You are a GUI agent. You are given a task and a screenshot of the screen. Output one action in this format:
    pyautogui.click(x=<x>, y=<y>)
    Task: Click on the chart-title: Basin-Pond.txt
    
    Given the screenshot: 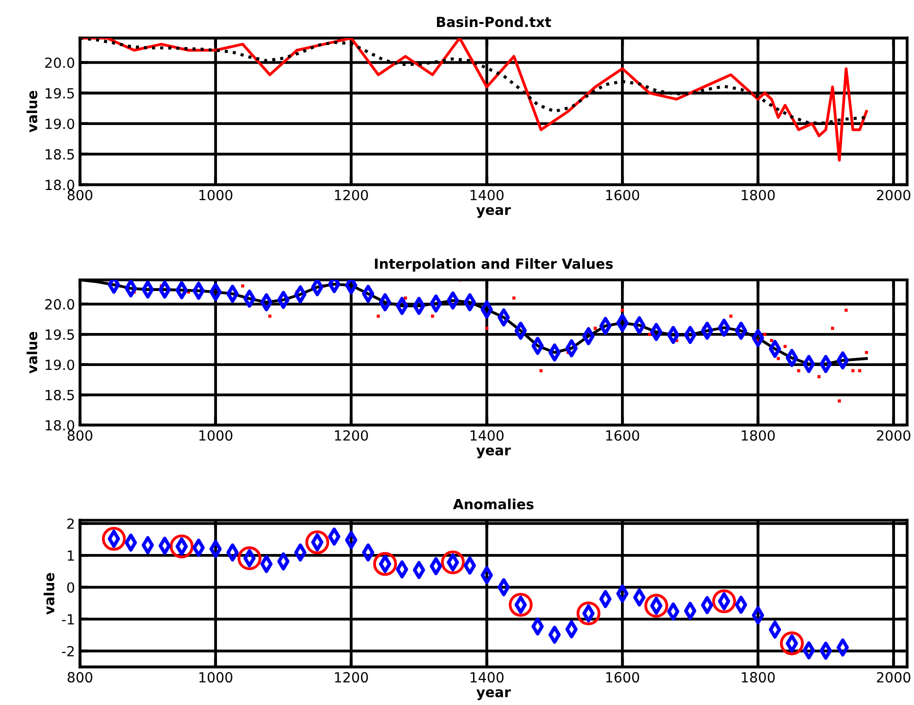 What is the action you would take?
    pyautogui.click(x=494, y=22)
    